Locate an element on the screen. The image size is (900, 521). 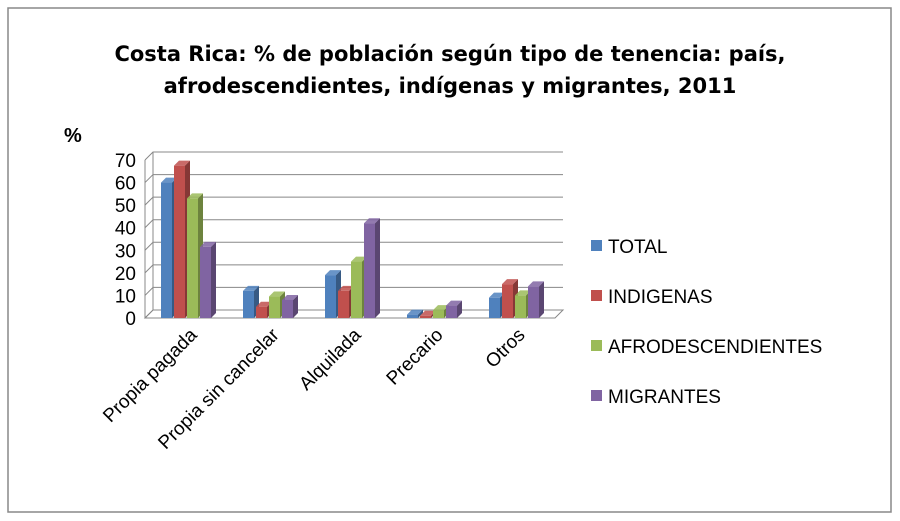
y-axis-label: % is located at coordinates (73, 136).